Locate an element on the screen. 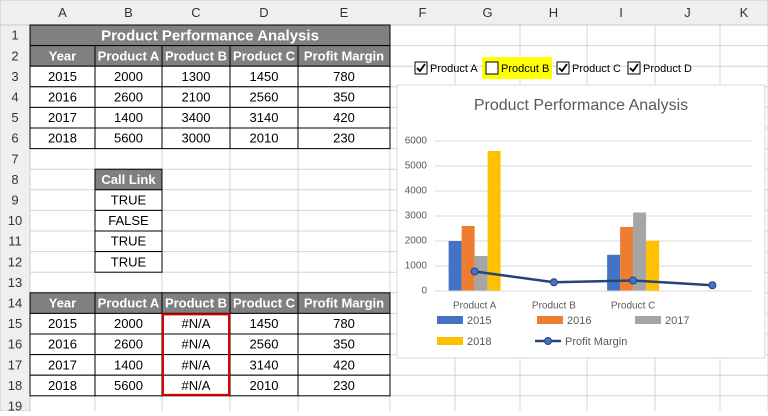 This screenshot has width=768, height=416. checkbox-label: Product C is located at coordinates (596, 69).